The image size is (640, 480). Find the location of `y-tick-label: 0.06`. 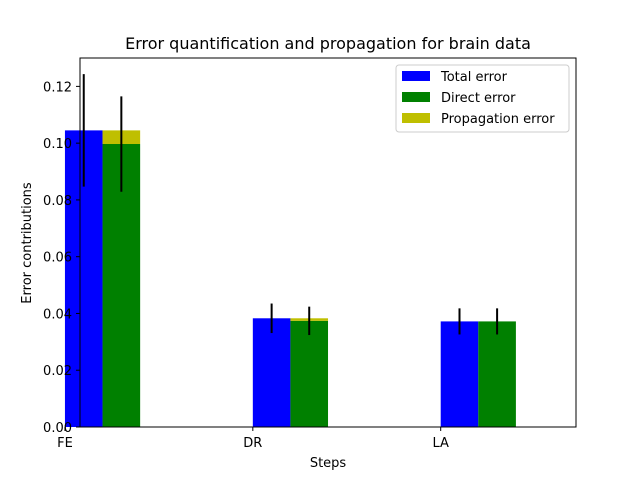

y-tick-label: 0.06 is located at coordinates (57, 258).